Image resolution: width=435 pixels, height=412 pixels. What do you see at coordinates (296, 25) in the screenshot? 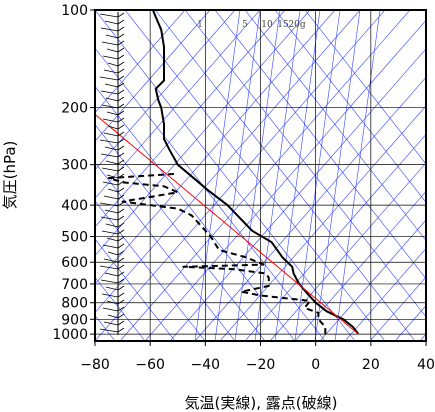
I see `mixing-ratio-label: 20g` at bounding box center [296, 25].